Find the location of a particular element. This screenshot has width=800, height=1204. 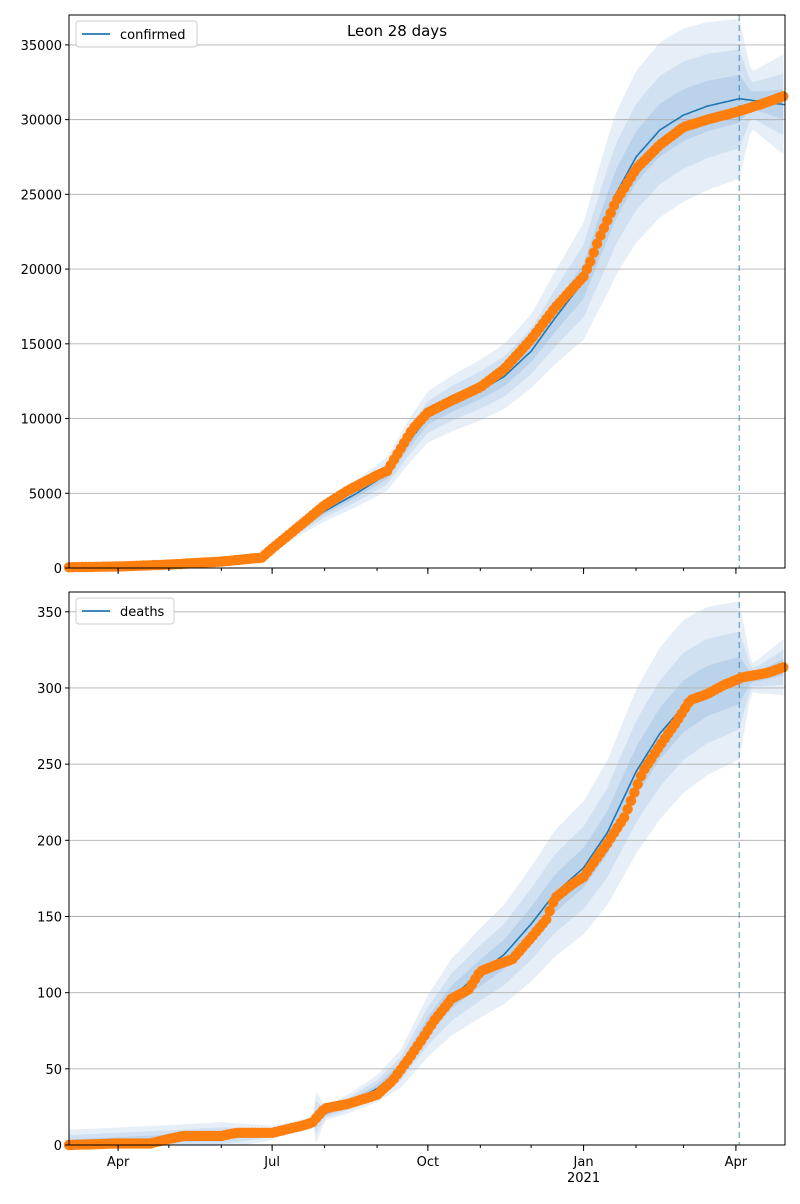

y-tick-label: 150 is located at coordinates (49, 917).